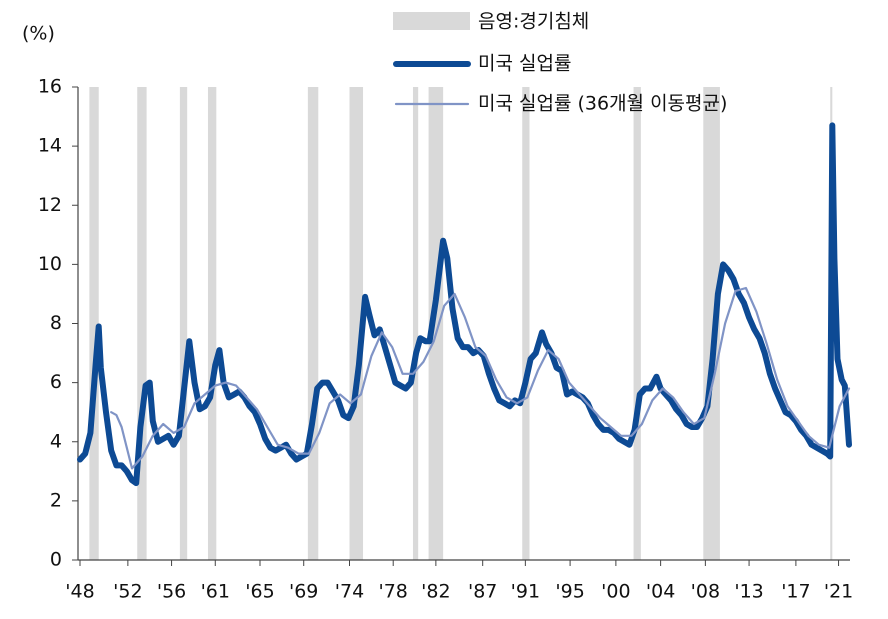  What do you see at coordinates (533, 22) in the screenshot?
I see `legend-label: 음영:경기침체` at bounding box center [533, 22].